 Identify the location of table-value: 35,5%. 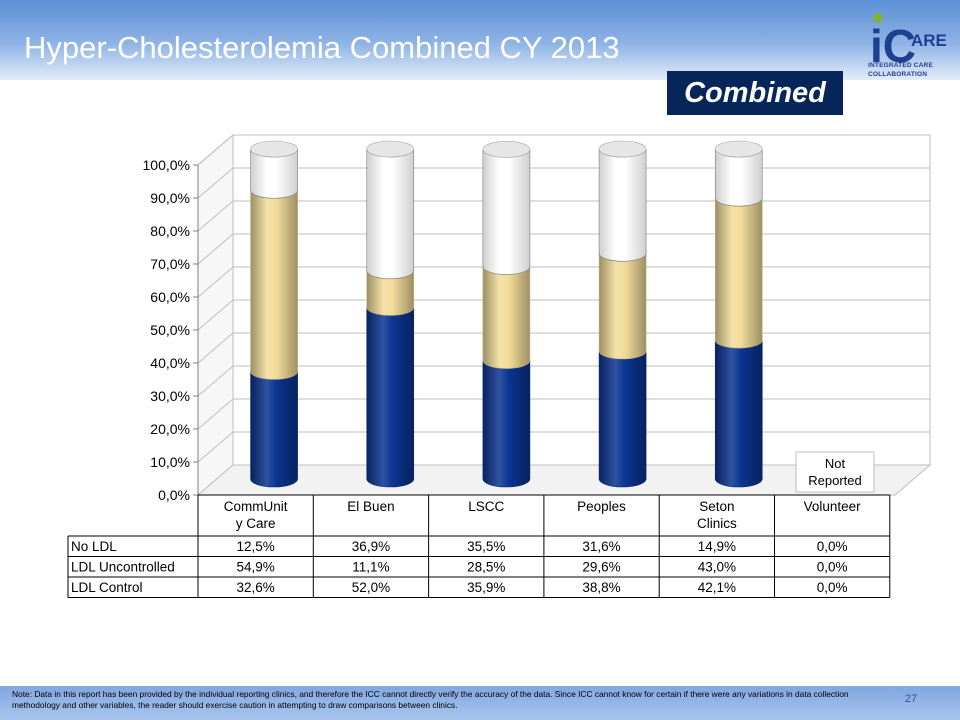
(486, 546).